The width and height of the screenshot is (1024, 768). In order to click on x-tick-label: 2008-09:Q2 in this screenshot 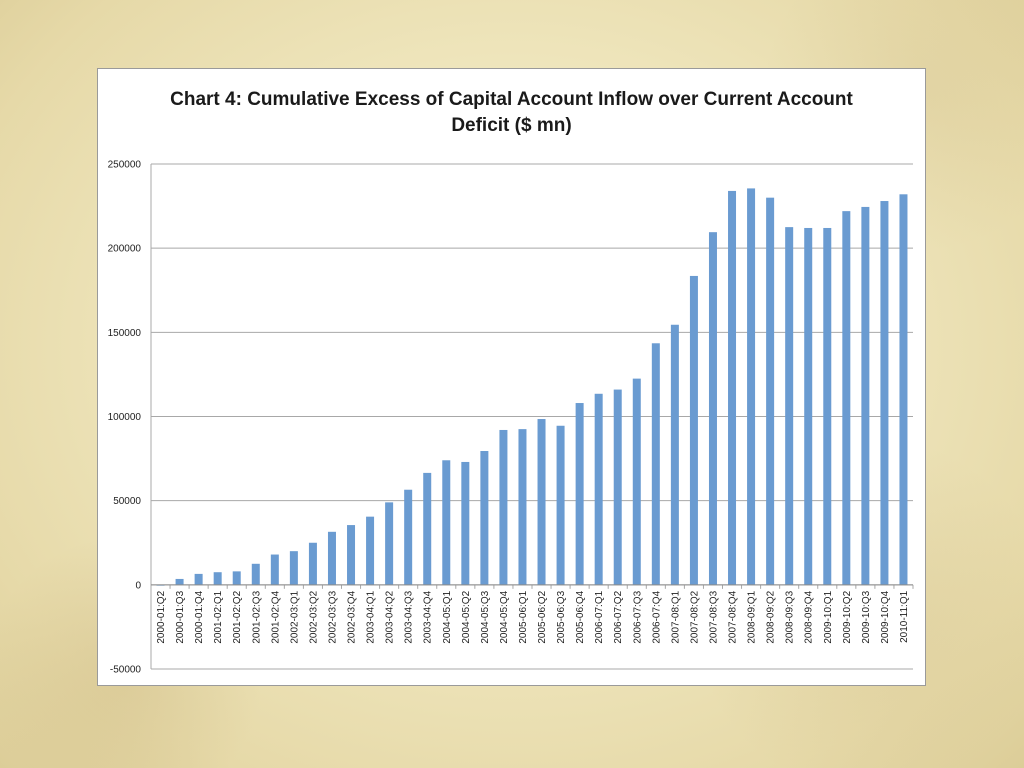, I will do `click(771, 616)`.